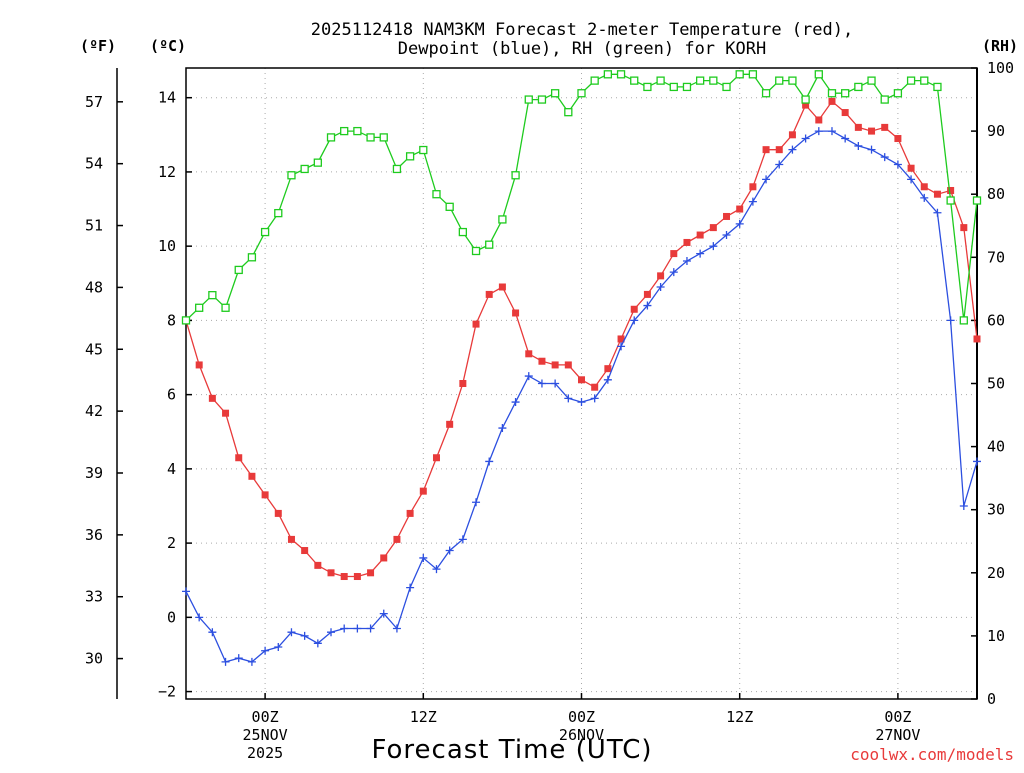 The image size is (1024, 773). What do you see at coordinates (171, 469) in the screenshot?
I see `celsius-tick-label-3: 4` at bounding box center [171, 469].